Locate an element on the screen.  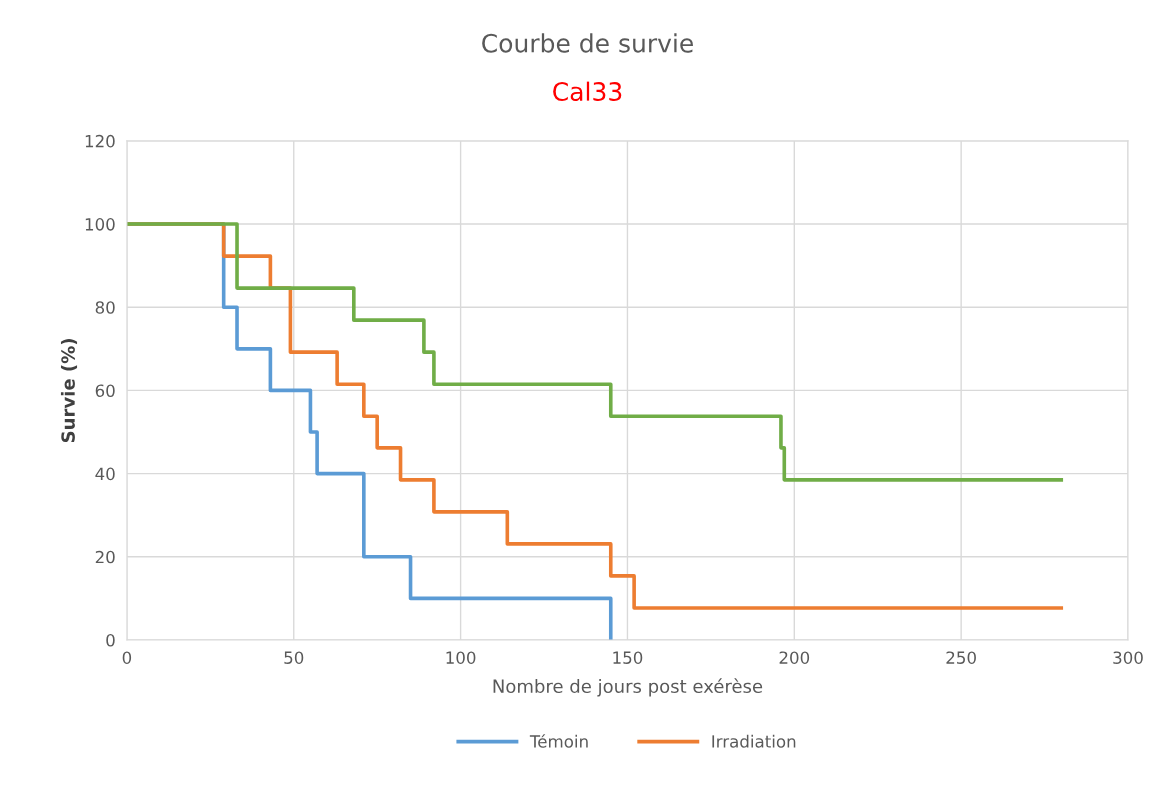
legend-label: Témoin is located at coordinates (558, 741).